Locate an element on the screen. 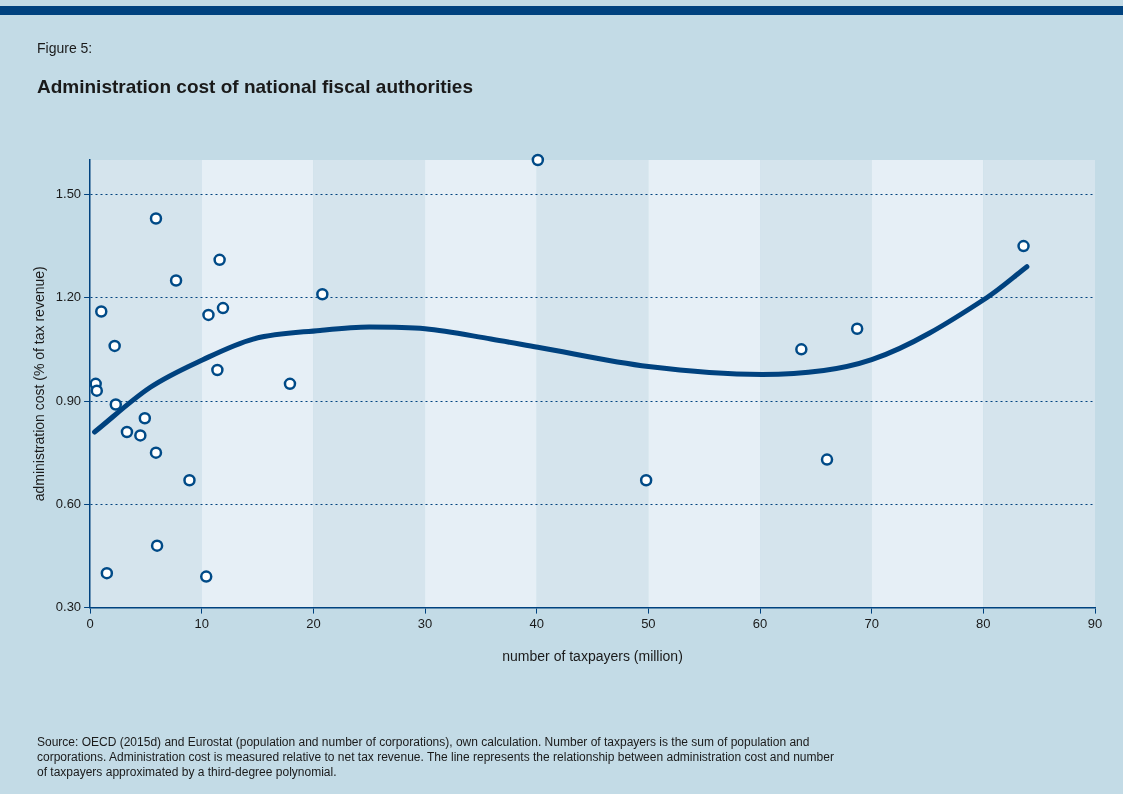  y-tick-label: 0.90 is located at coordinates (68, 400).